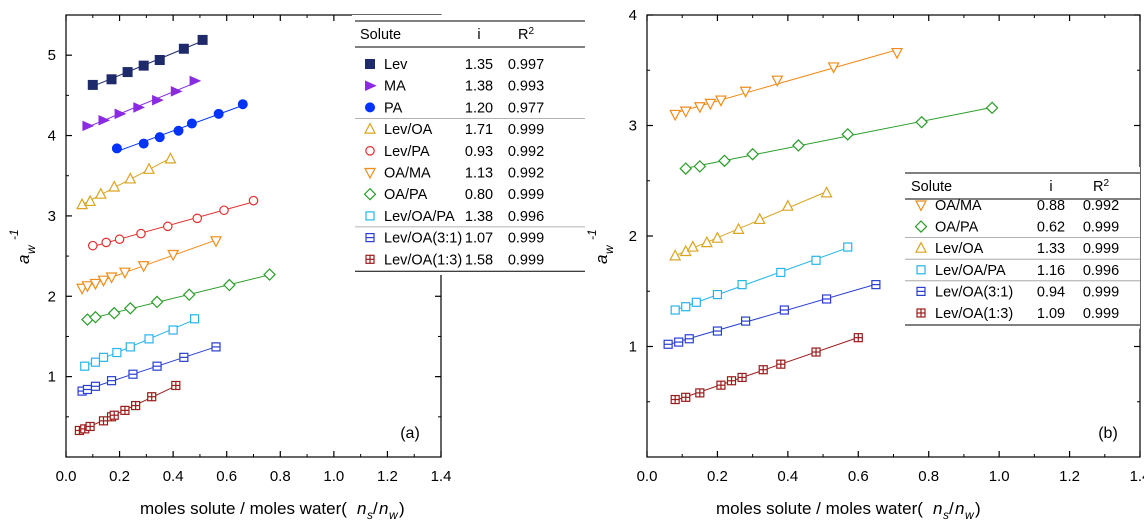  What do you see at coordinates (951, 508) in the screenshot?
I see `x-axis-title-b-slash: /` at bounding box center [951, 508].